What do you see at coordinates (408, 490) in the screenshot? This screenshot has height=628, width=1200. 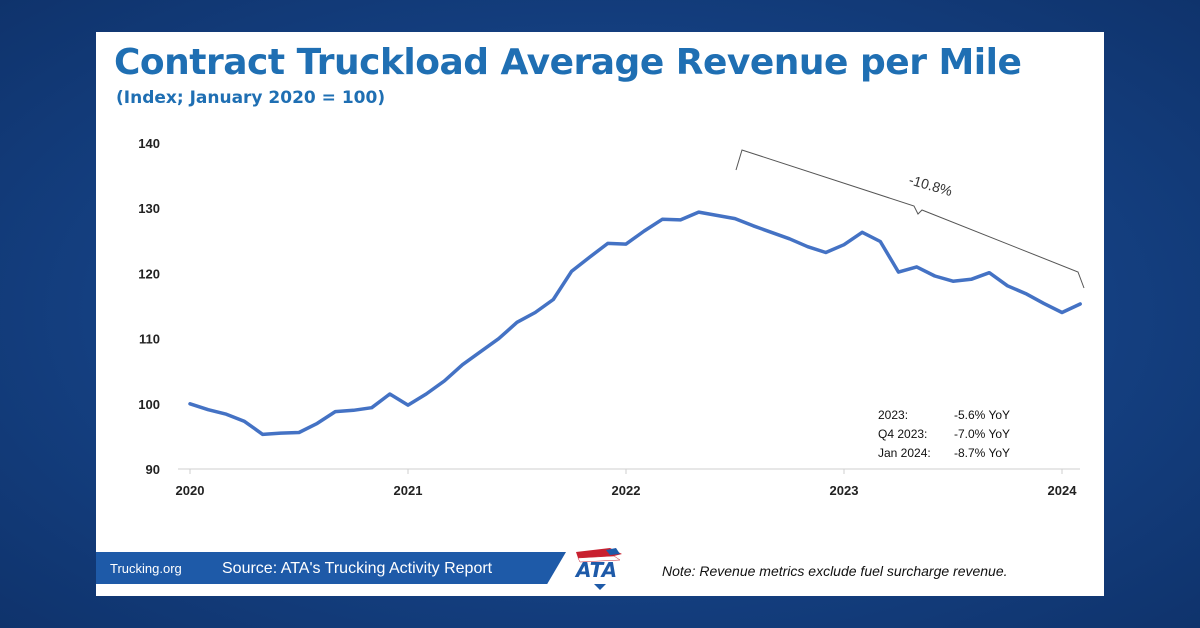 I see `x-tick-label: 2021` at bounding box center [408, 490].